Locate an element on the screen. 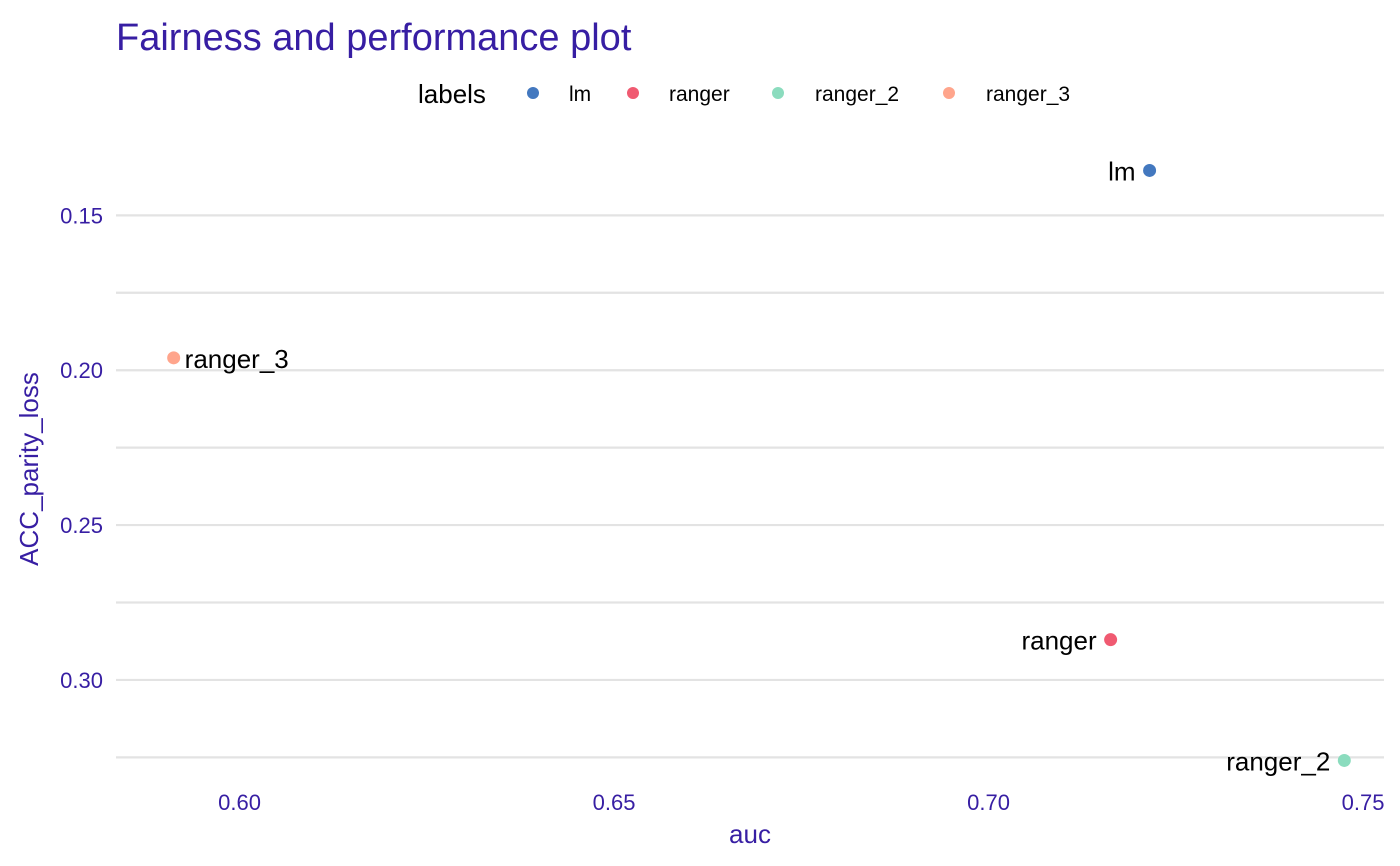  legend-key-ranger is located at coordinates (633, 93).